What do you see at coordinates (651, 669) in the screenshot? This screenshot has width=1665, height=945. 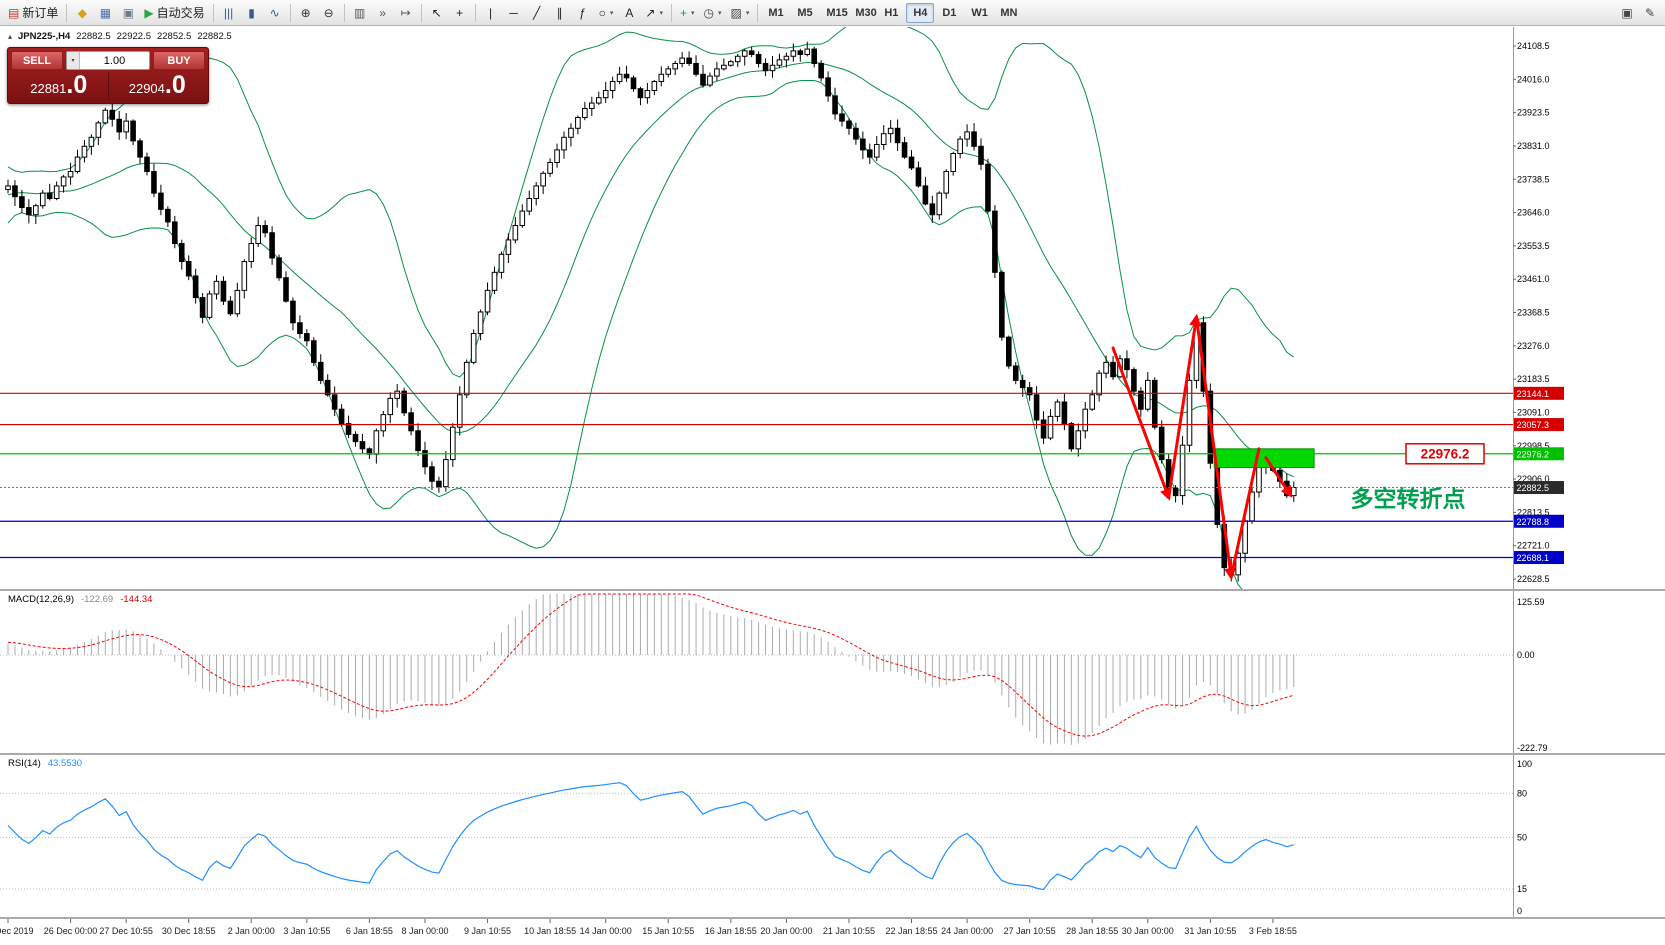 I see `macd-histogram` at bounding box center [651, 669].